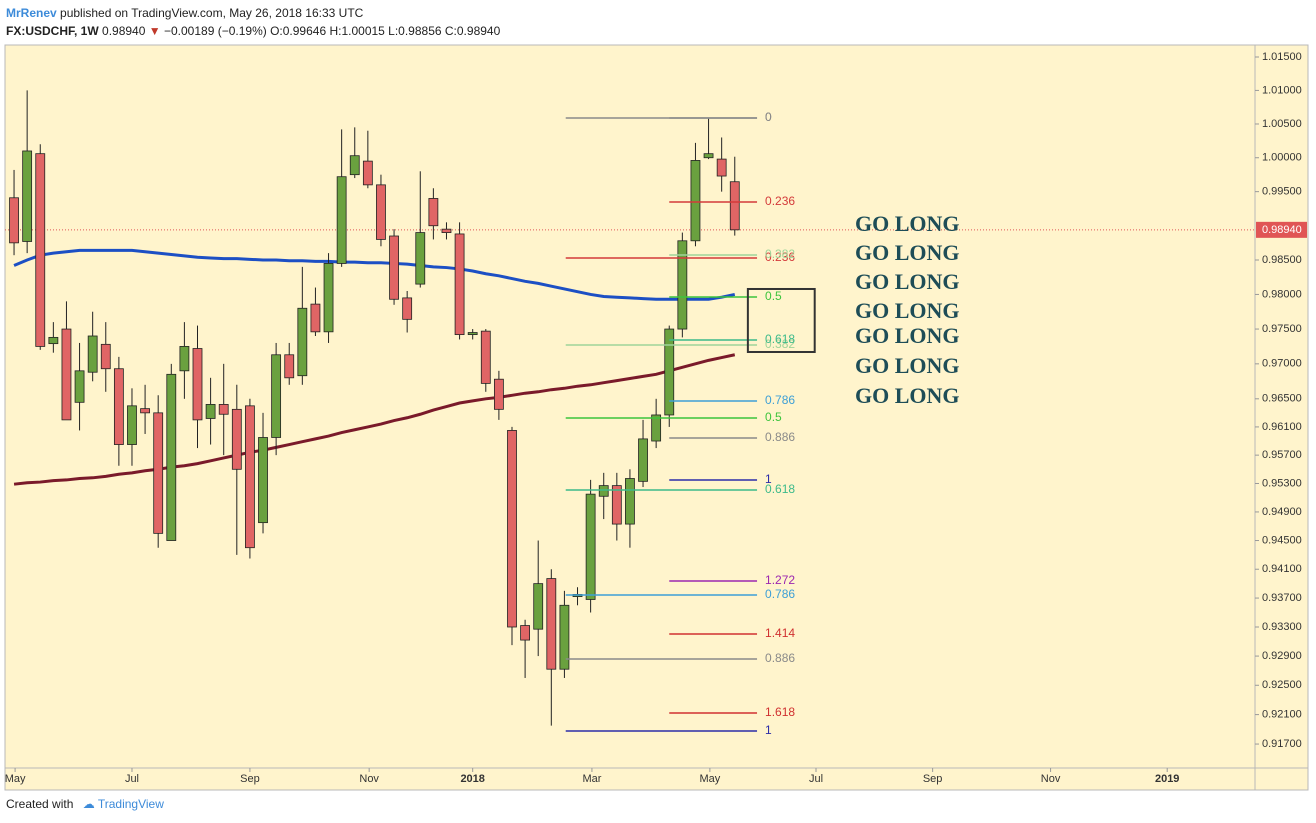  What do you see at coordinates (1282, 57) in the screenshot?
I see `y-tick-label: 1.01500` at bounding box center [1282, 57].